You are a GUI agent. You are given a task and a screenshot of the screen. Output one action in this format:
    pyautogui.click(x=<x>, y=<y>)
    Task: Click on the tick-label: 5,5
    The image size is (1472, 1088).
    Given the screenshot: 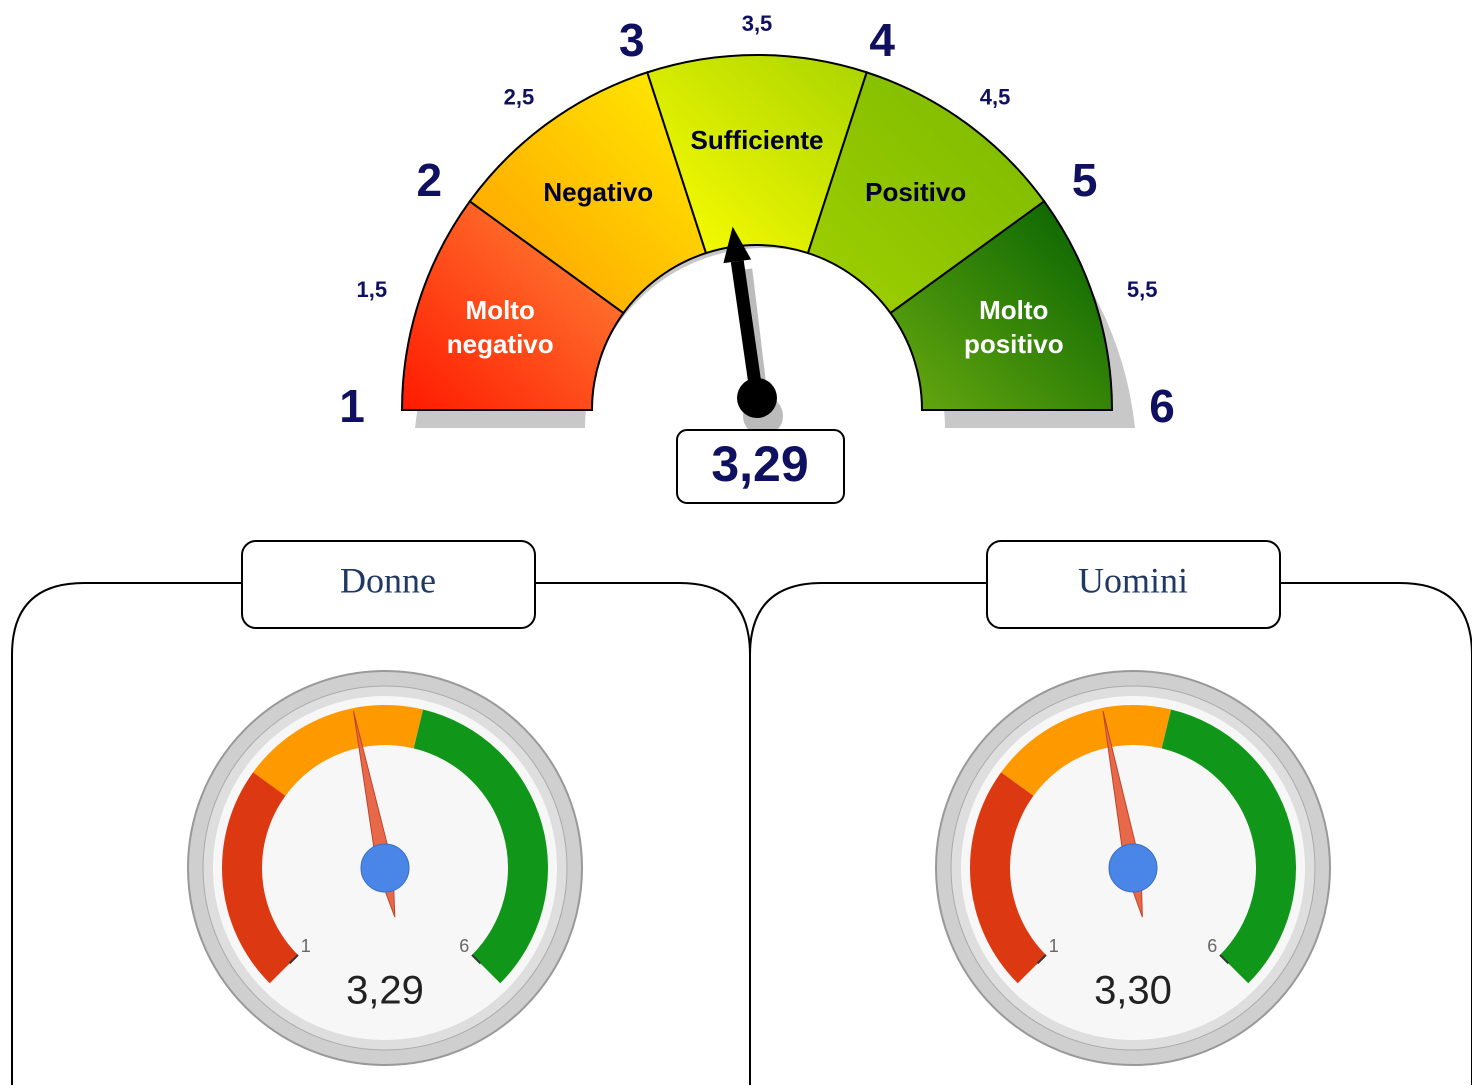 What is the action you would take?
    pyautogui.click(x=1142, y=289)
    